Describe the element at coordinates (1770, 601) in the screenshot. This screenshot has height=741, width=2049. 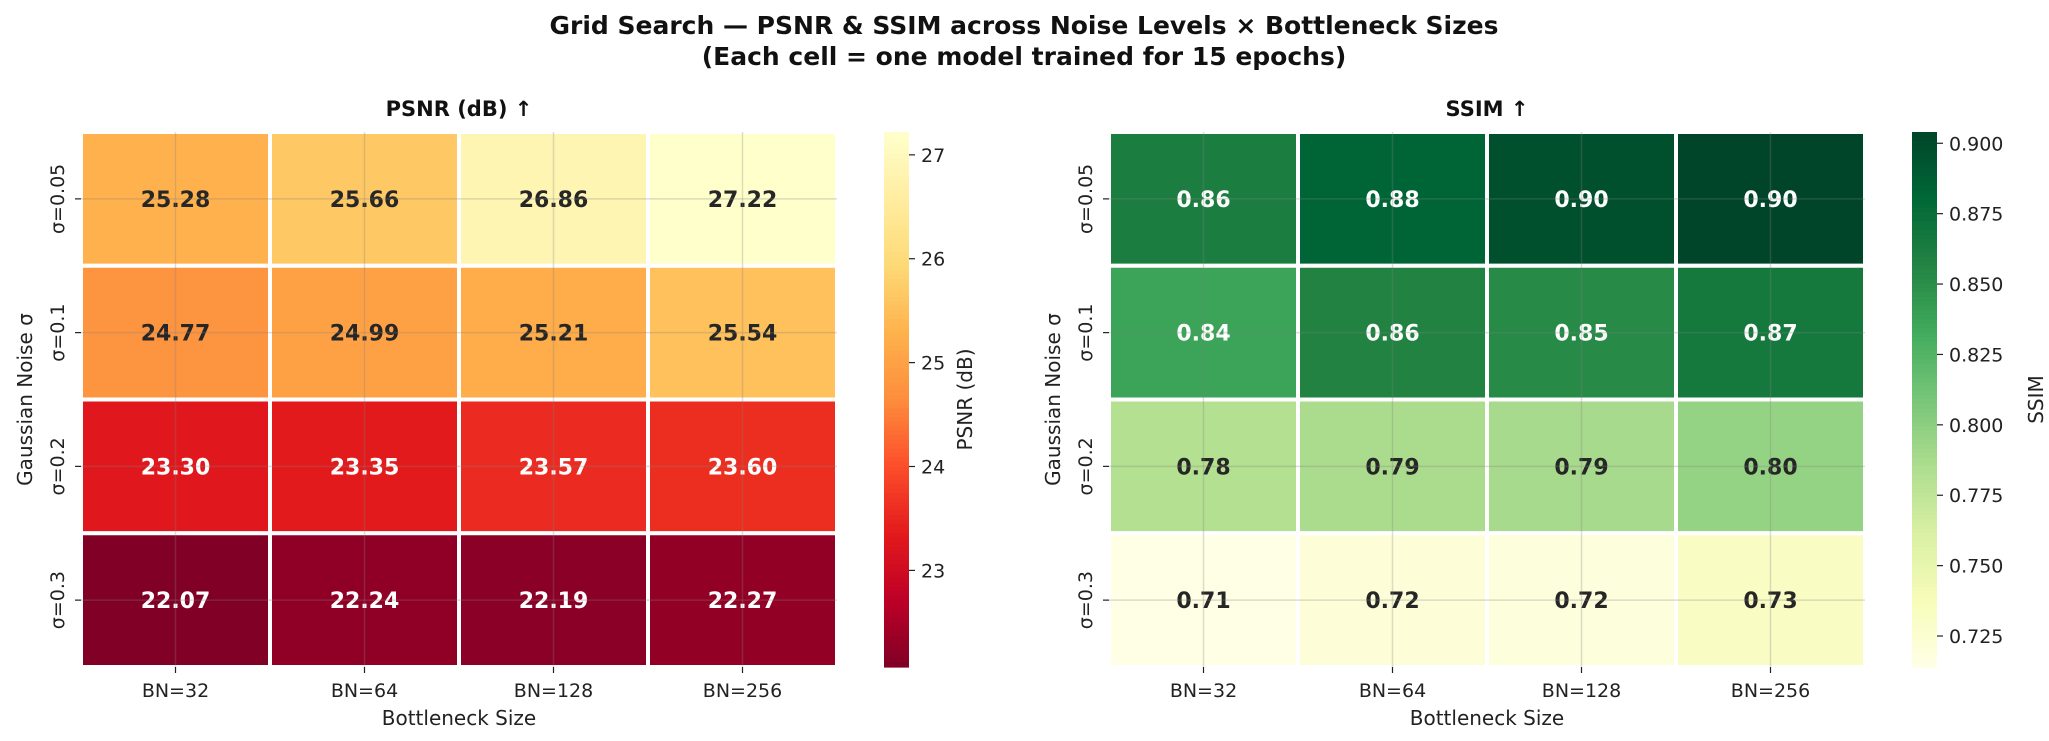
I see `ssim-cell-label: 0.73` at that location.